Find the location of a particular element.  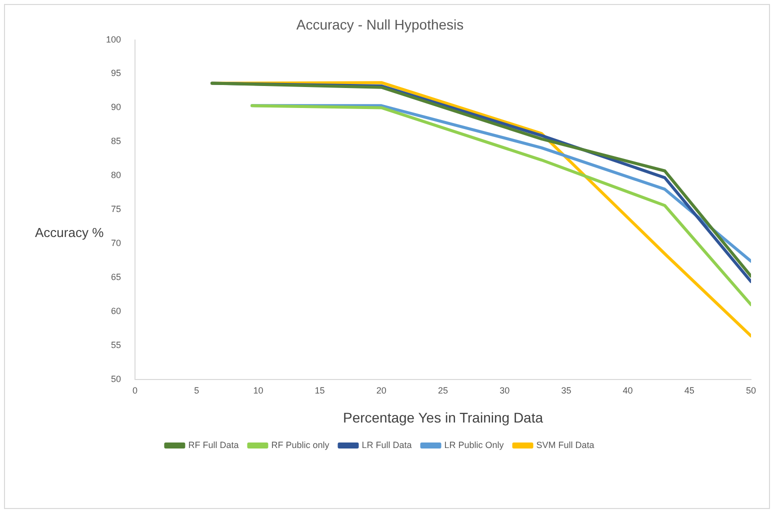

y-tick-label: 80 is located at coordinates (115, 175).